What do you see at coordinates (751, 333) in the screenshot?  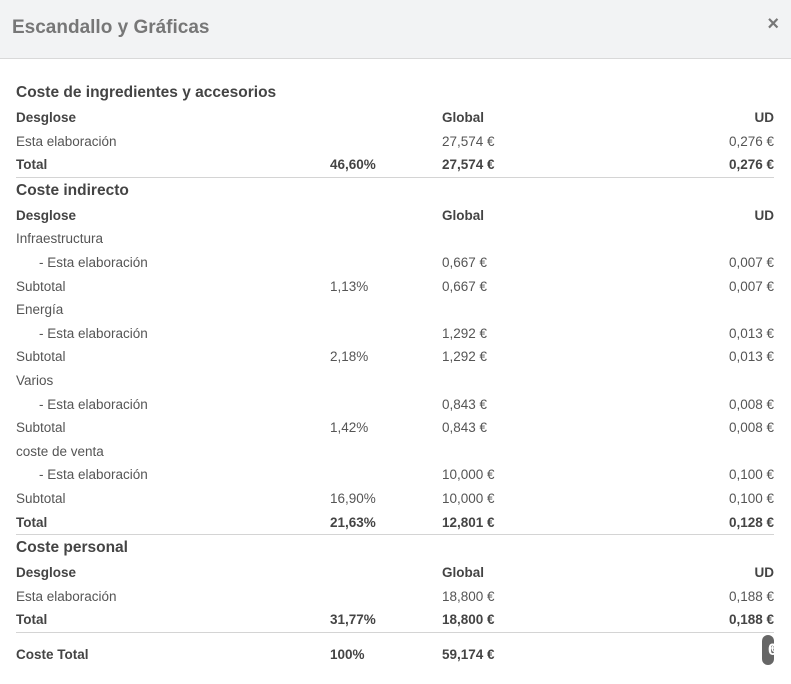 I see `row-ud: 0,013 €` at bounding box center [751, 333].